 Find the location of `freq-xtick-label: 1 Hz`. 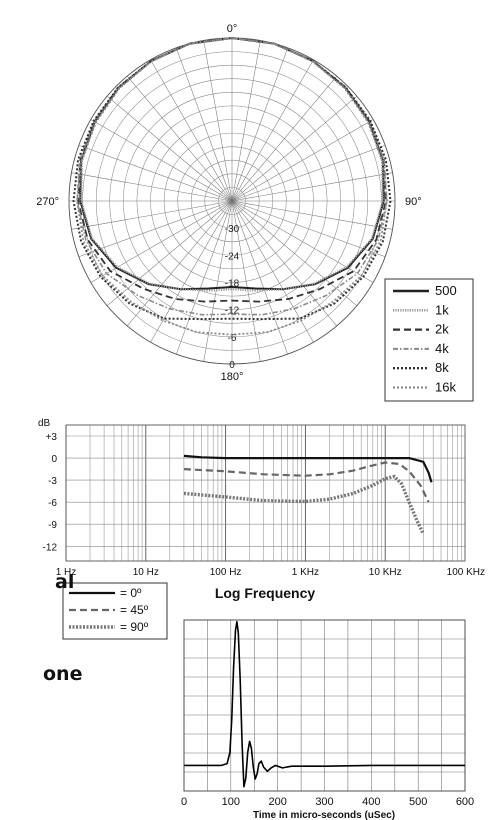

freq-xtick-label: 1 Hz is located at coordinates (66, 572).